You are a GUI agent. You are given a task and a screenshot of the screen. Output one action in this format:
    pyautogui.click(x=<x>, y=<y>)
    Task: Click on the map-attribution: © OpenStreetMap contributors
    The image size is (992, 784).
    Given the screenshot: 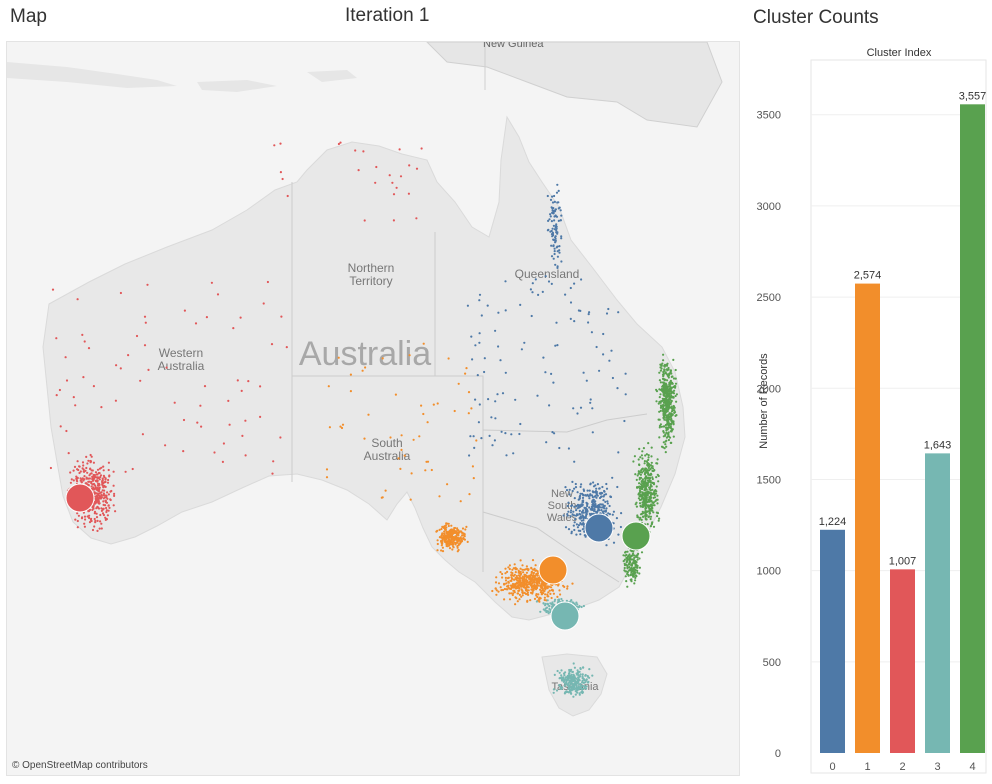 What is the action you would take?
    pyautogui.click(x=80, y=765)
    